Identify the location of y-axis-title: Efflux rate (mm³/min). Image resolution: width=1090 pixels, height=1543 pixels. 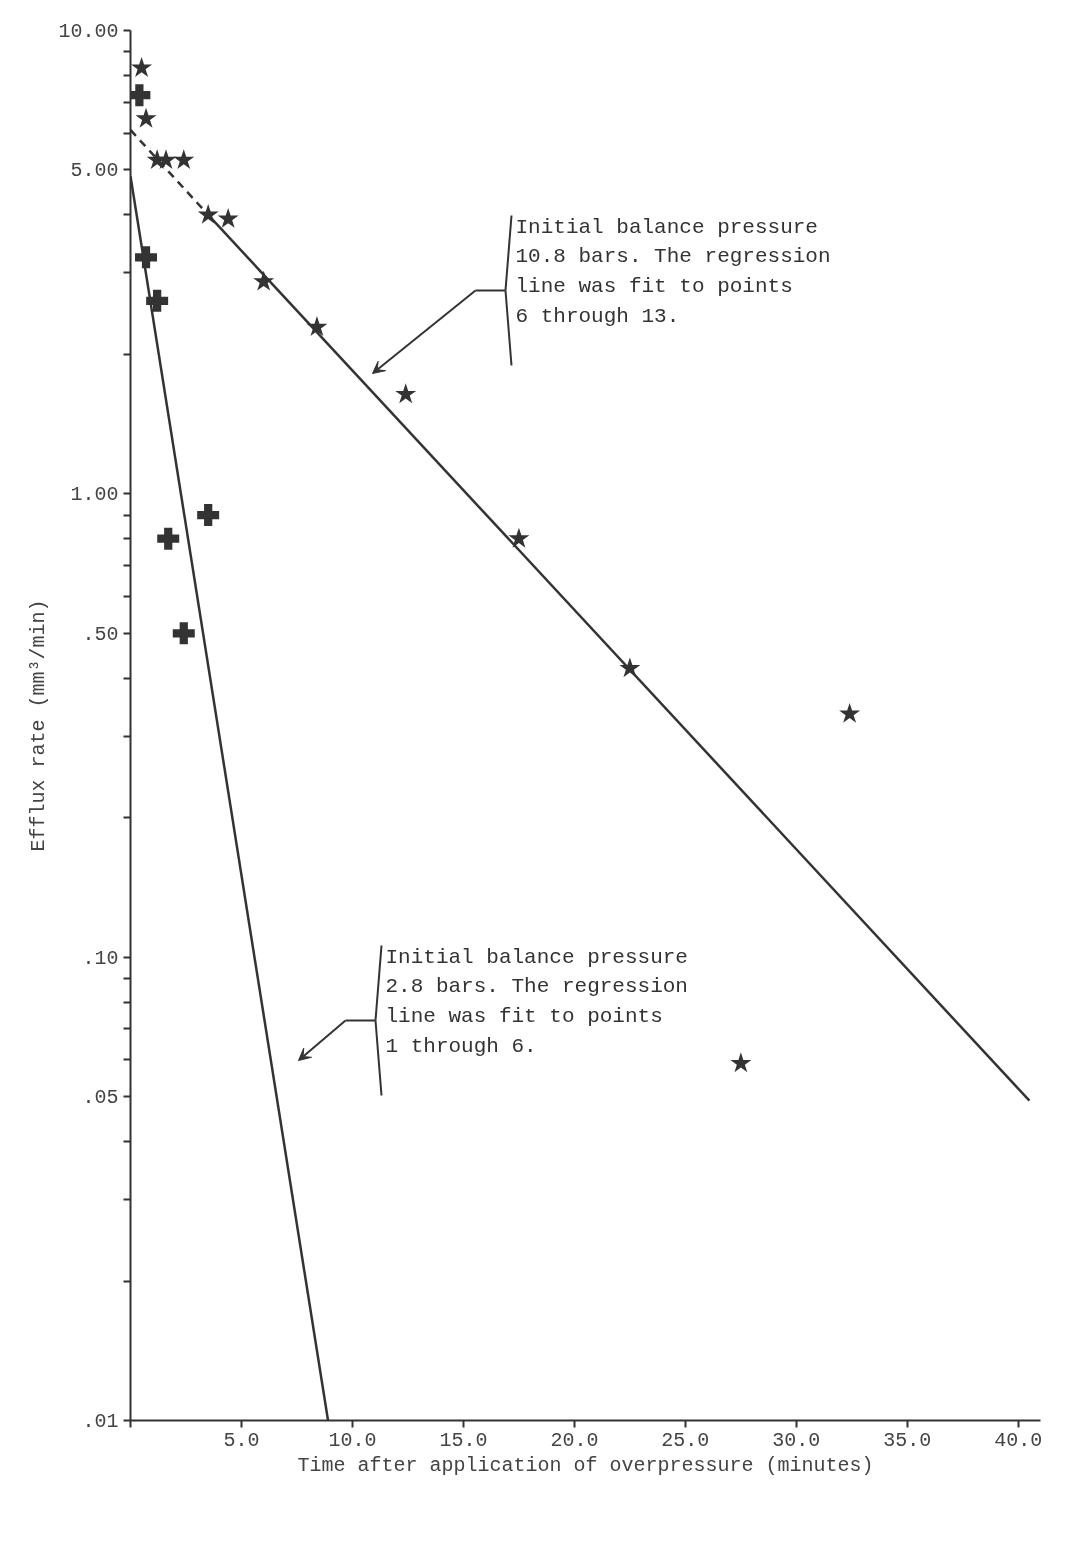
(39, 725).